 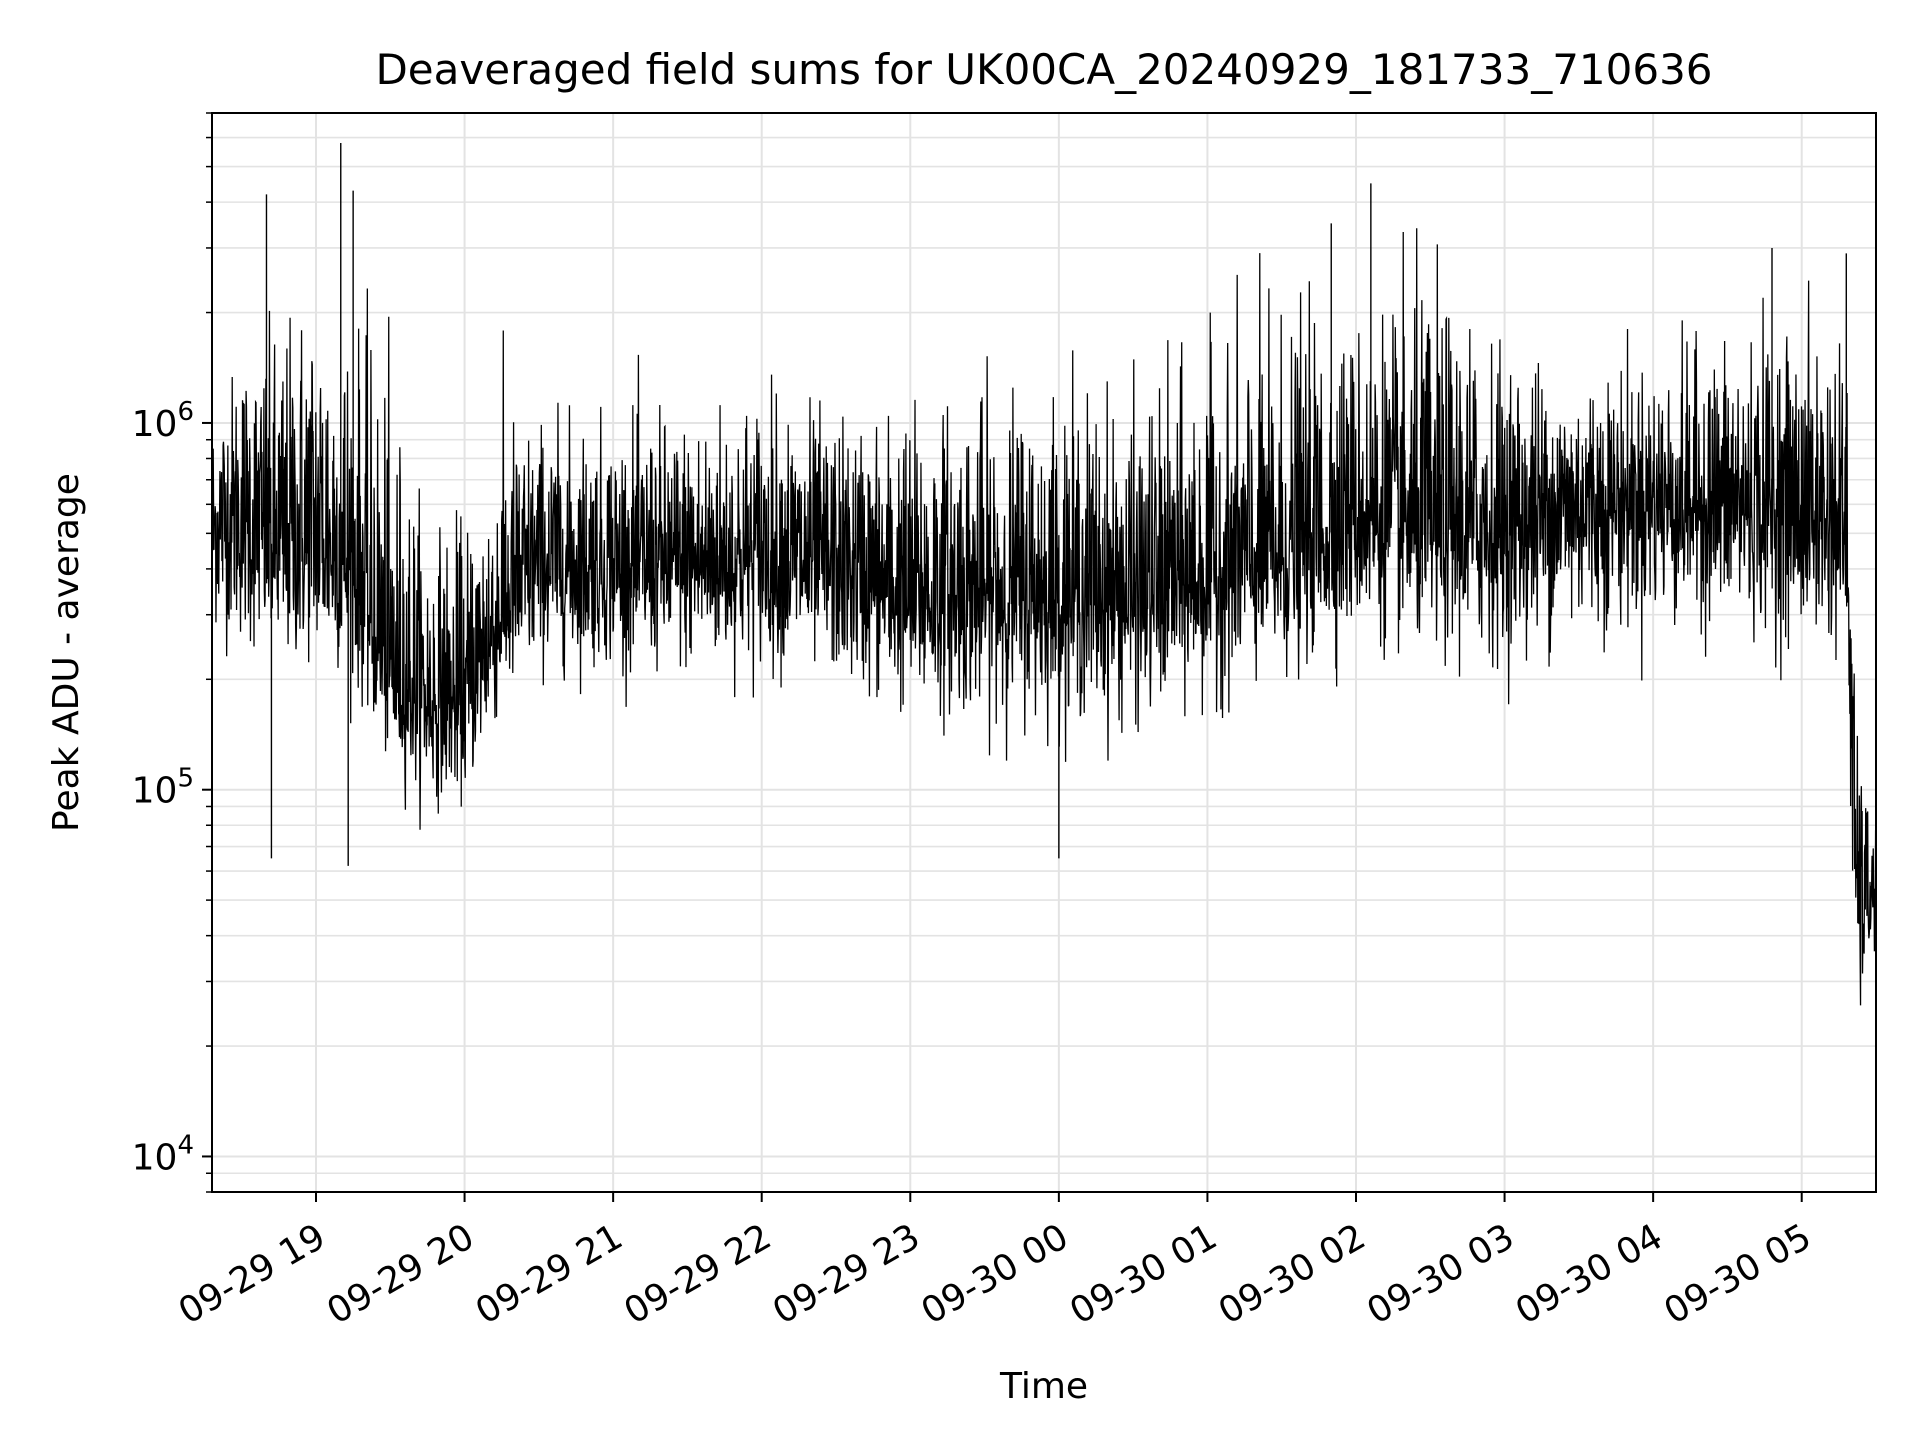 I want to click on x-axis-label: Time, so click(x=1043, y=1386).